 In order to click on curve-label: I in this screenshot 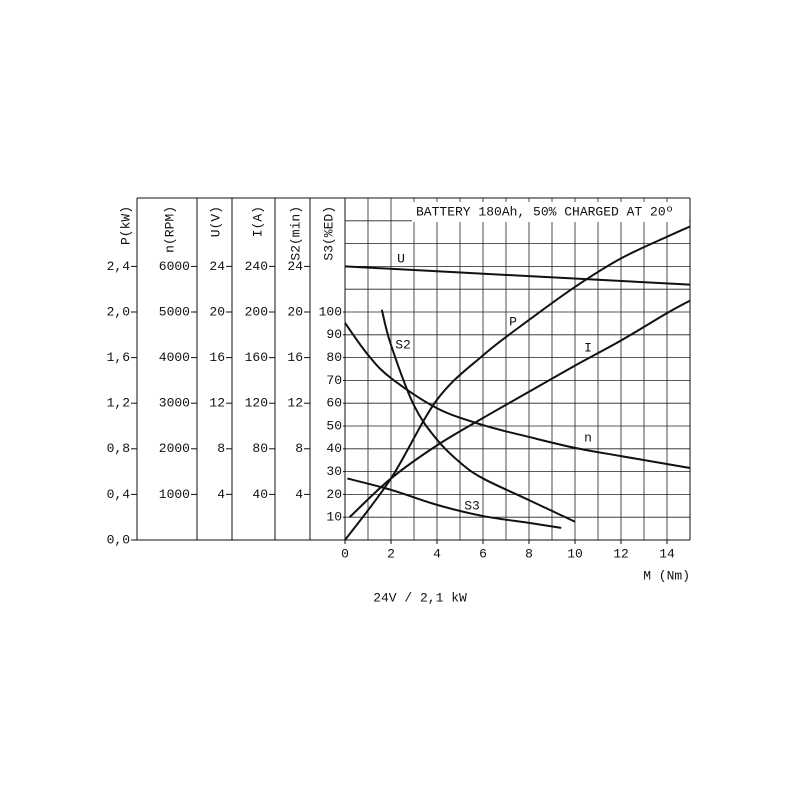, I will do `click(588, 347)`.